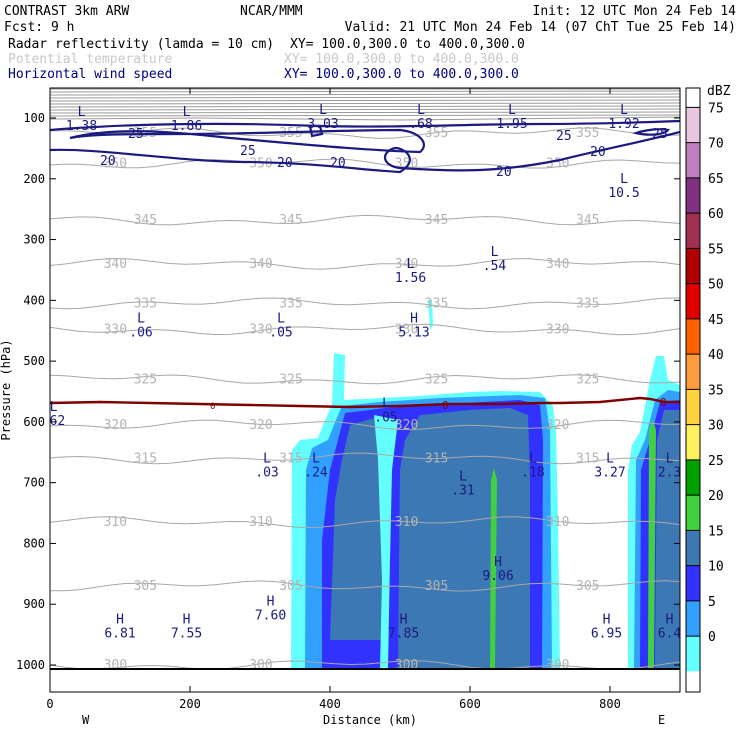 This screenshot has width=740, height=744. What do you see at coordinates (587, 133) in the screenshot?
I see `theta-label: 355` at bounding box center [587, 133].